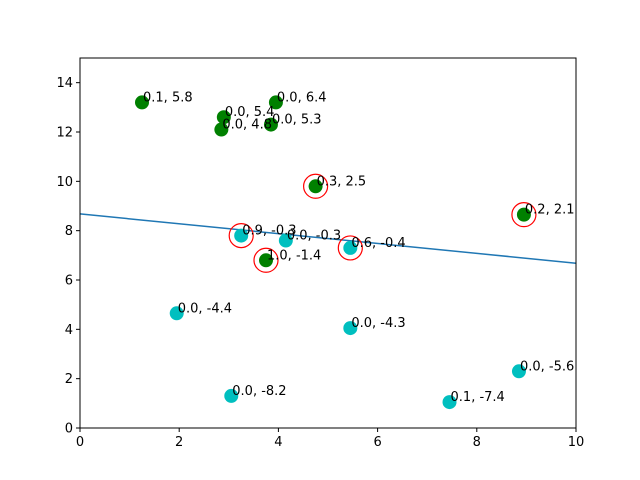 The image size is (640, 480). Describe the element at coordinates (64, 182) in the screenshot. I see `y-tick-label-5: 10` at that location.